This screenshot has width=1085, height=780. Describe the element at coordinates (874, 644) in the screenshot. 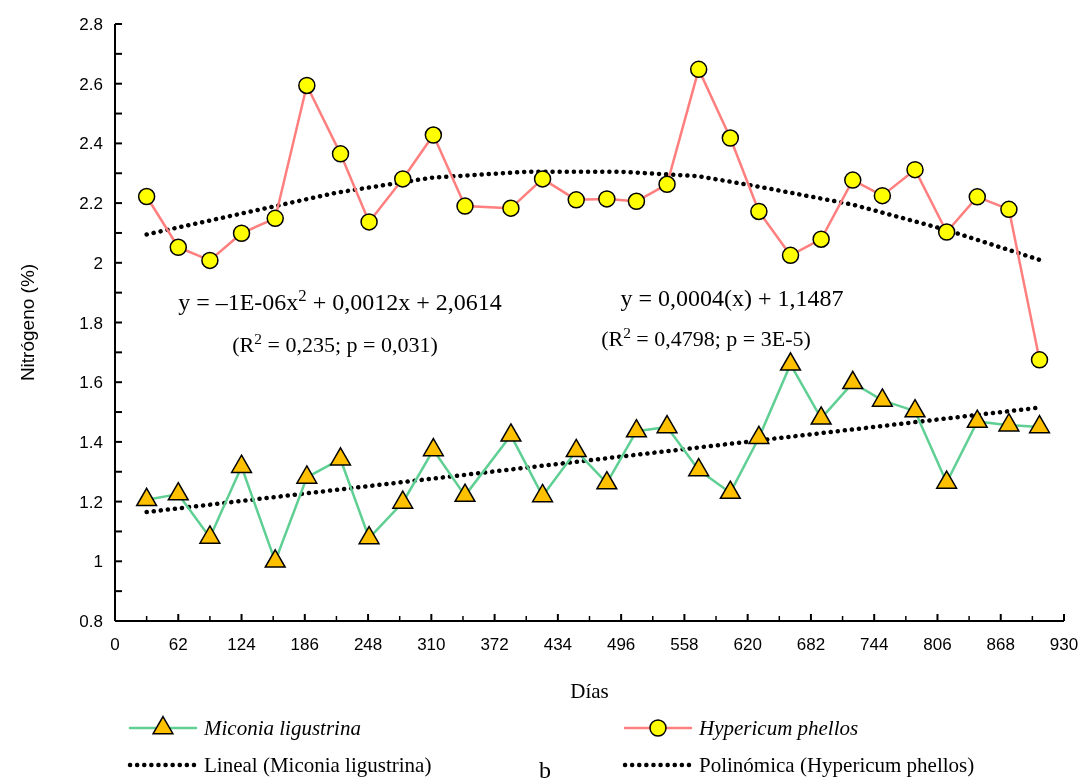

I see `x-tick-label: 744` at that location.